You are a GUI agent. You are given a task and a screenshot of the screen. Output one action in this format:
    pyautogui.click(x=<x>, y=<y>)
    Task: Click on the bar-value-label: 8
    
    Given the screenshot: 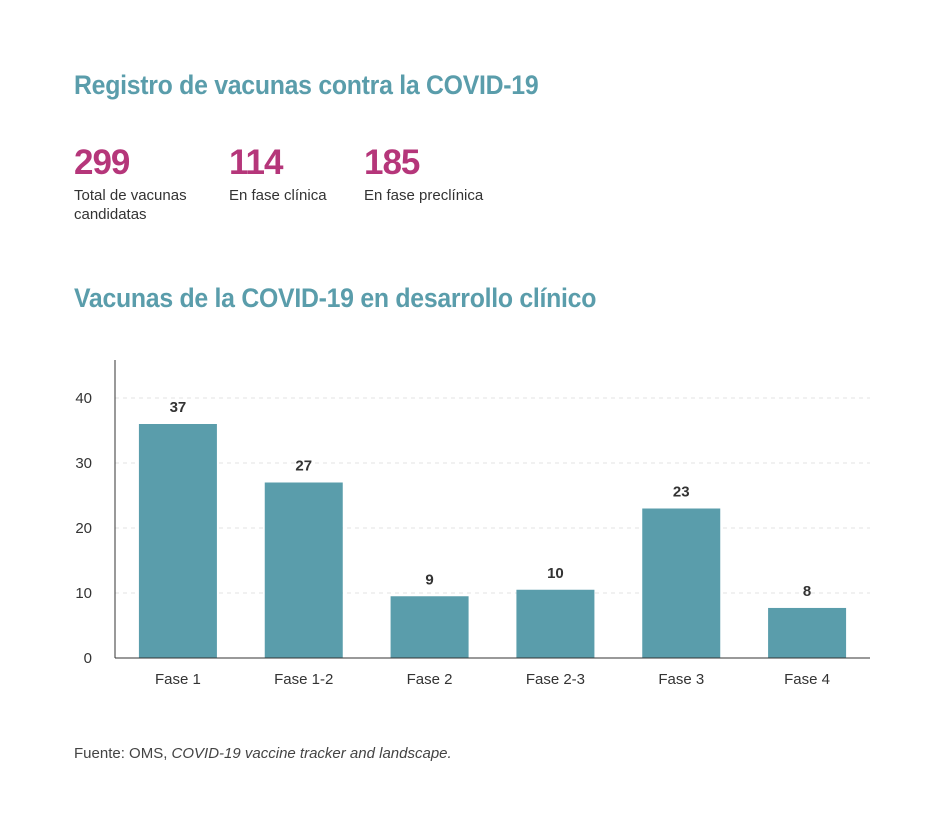 What is the action you would take?
    pyautogui.click(x=807, y=591)
    